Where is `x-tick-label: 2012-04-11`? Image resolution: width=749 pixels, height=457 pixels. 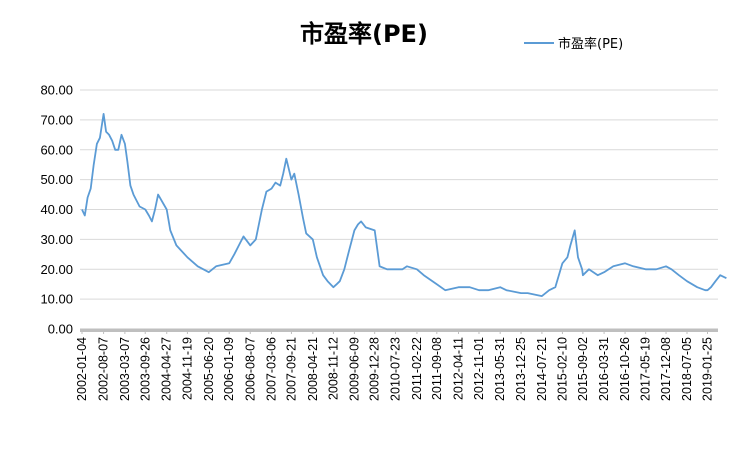
x-tick-label: 2012-04-11 is located at coordinates (458, 368).